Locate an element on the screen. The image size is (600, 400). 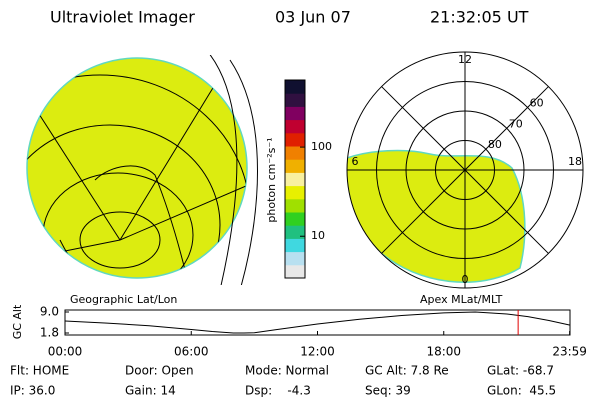
status-field: Dsp: -4.3 is located at coordinates (278, 391).